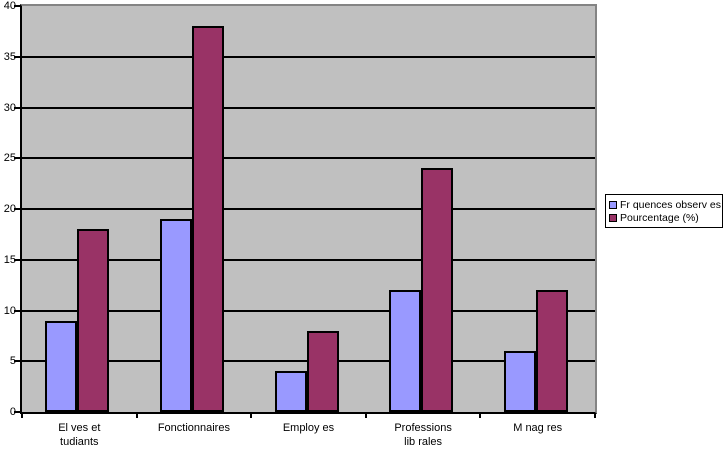 Image resolution: width=727 pixels, height=452 pixels. Describe the element at coordinates (405, 351) in the screenshot. I see `bar-series1-group4` at that location.